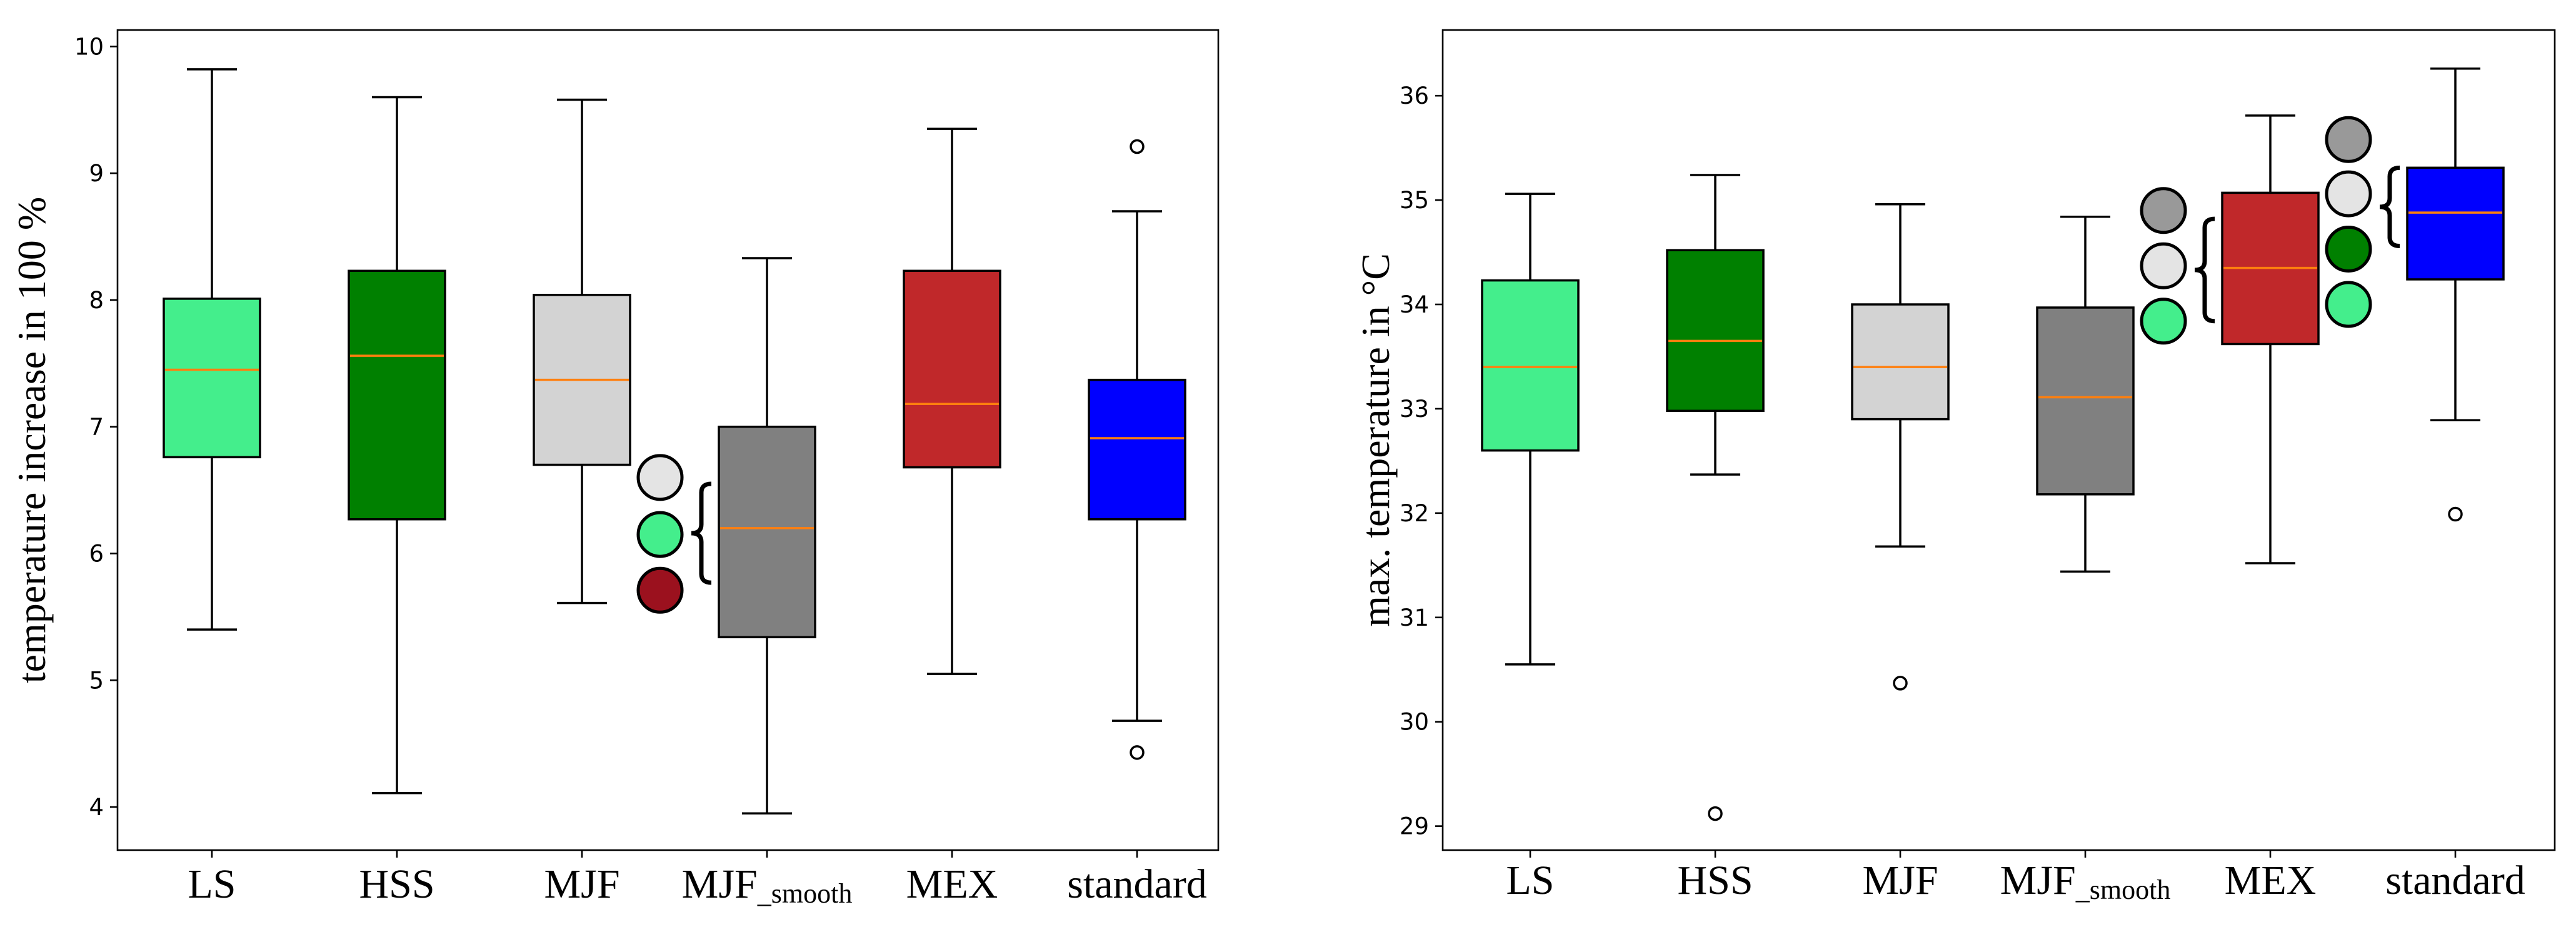  What do you see at coordinates (1414, 617) in the screenshot?
I see `y-tick-label: 31` at bounding box center [1414, 617].